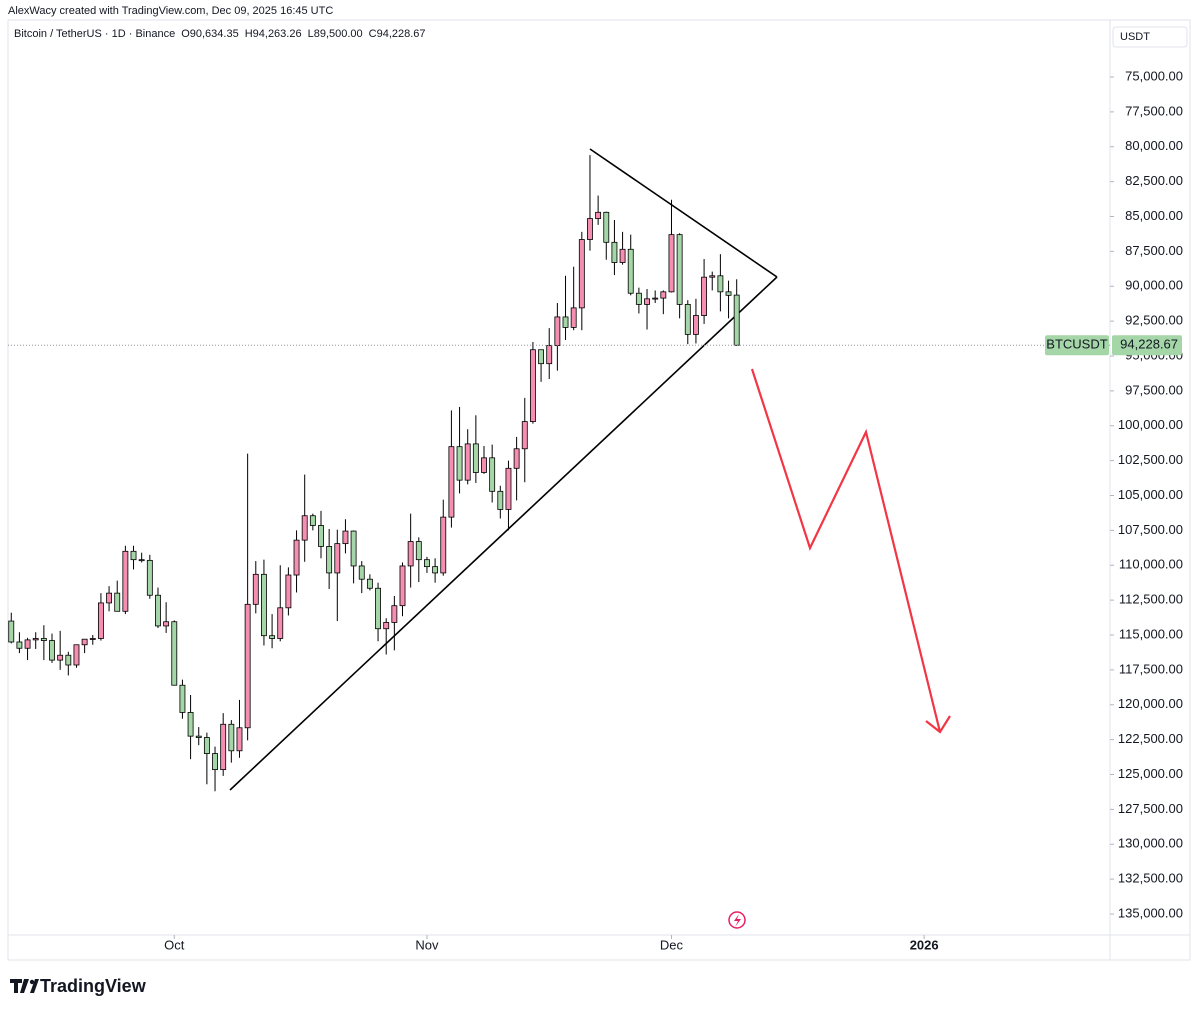  What do you see at coordinates (924, 944) in the screenshot?
I see `x-tick-label: 2026` at bounding box center [924, 944].